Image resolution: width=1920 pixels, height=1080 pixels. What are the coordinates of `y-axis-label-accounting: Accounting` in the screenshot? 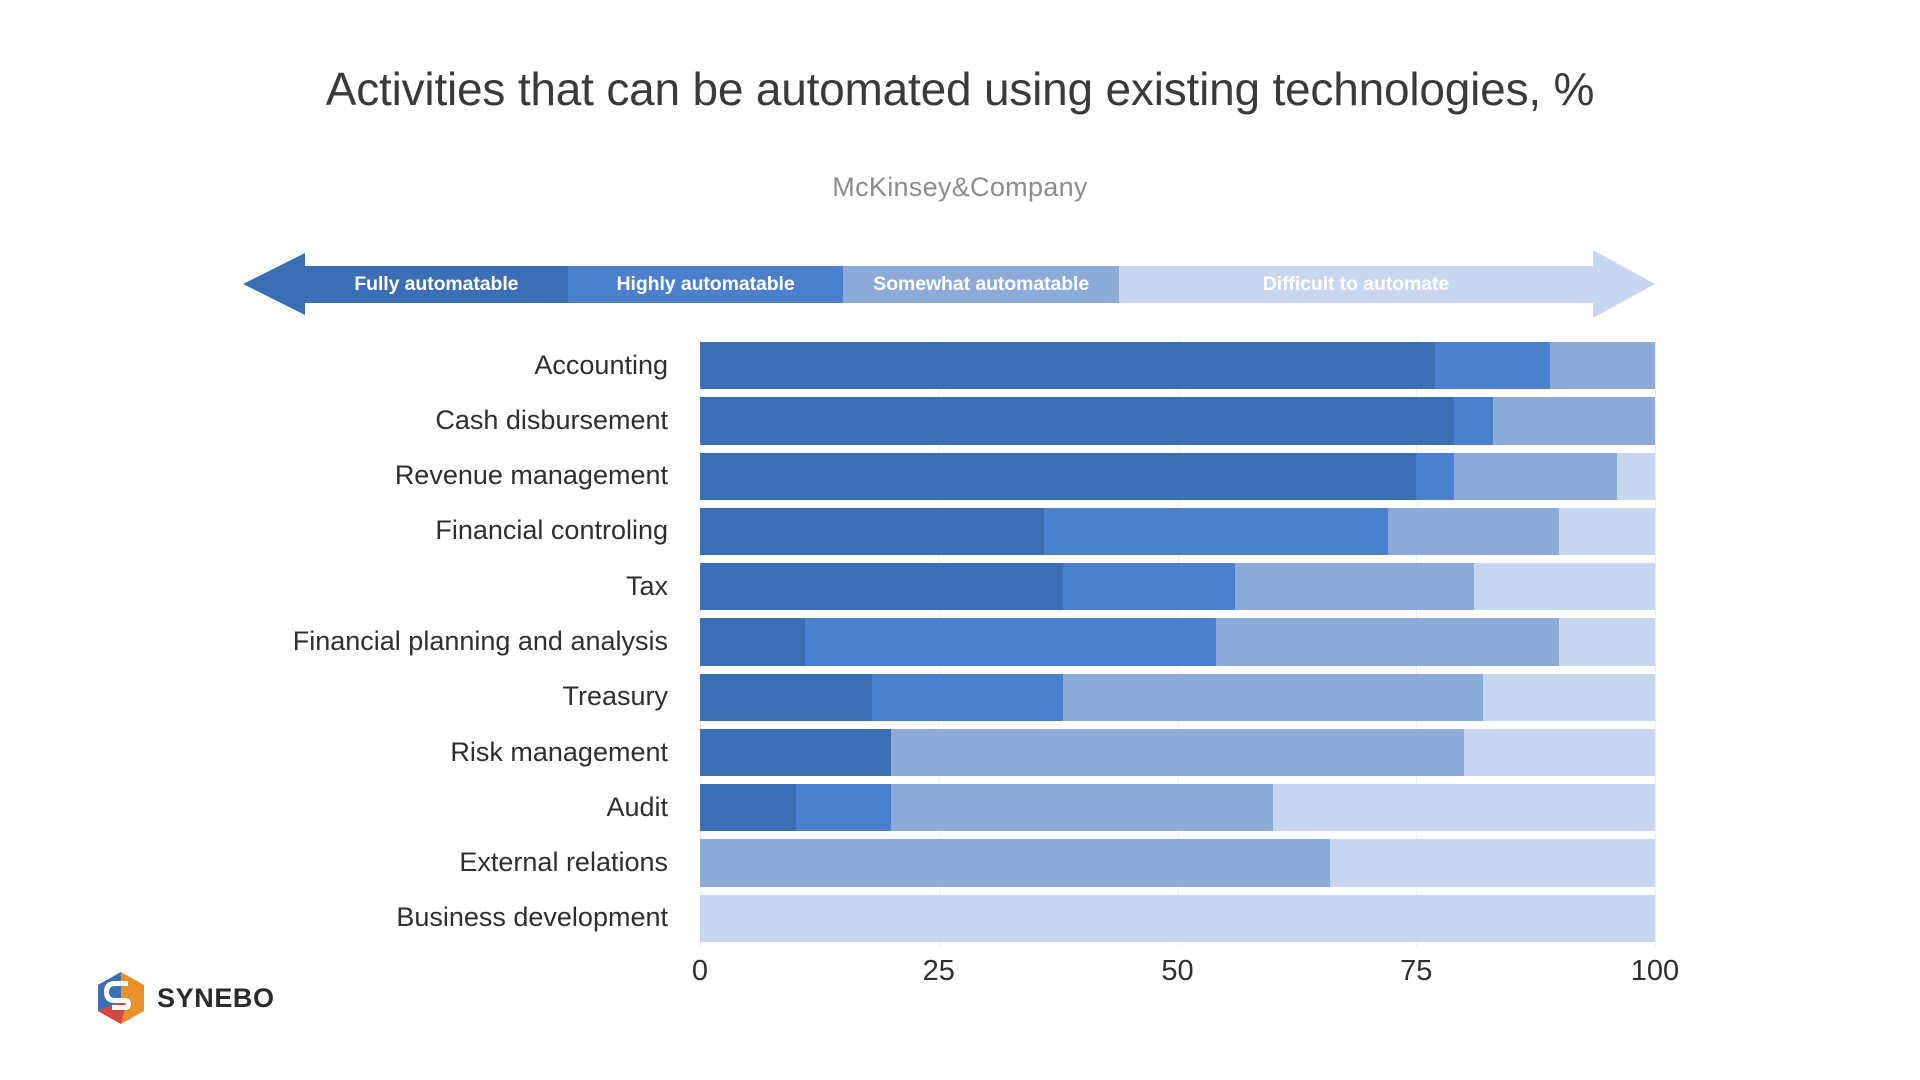 It's located at (601, 364).